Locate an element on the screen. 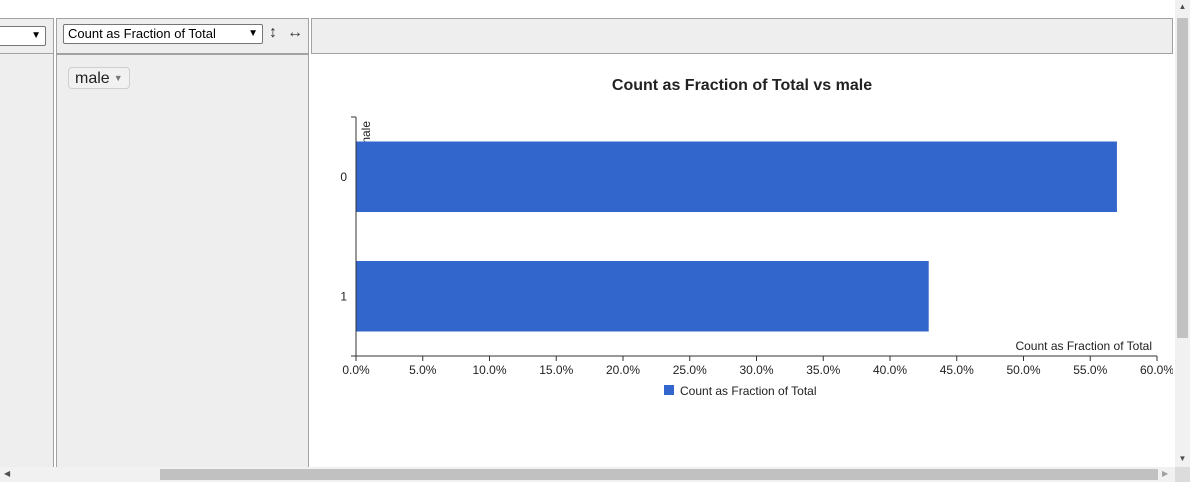 This screenshot has height=482, width=1190. vertical-scrollbar: ▲ ▼ is located at coordinates (1182, 233).